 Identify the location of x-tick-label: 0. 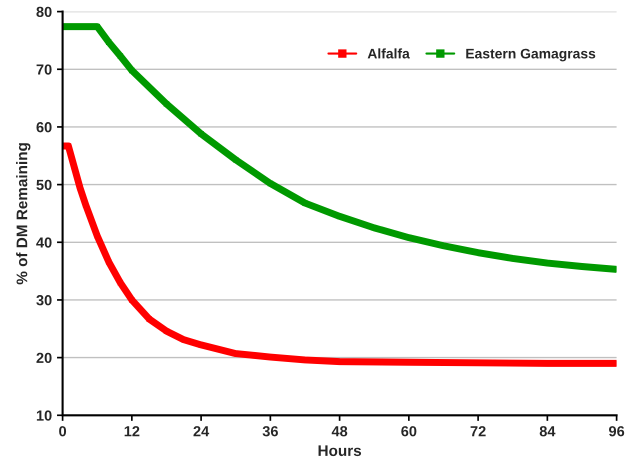
(62, 431).